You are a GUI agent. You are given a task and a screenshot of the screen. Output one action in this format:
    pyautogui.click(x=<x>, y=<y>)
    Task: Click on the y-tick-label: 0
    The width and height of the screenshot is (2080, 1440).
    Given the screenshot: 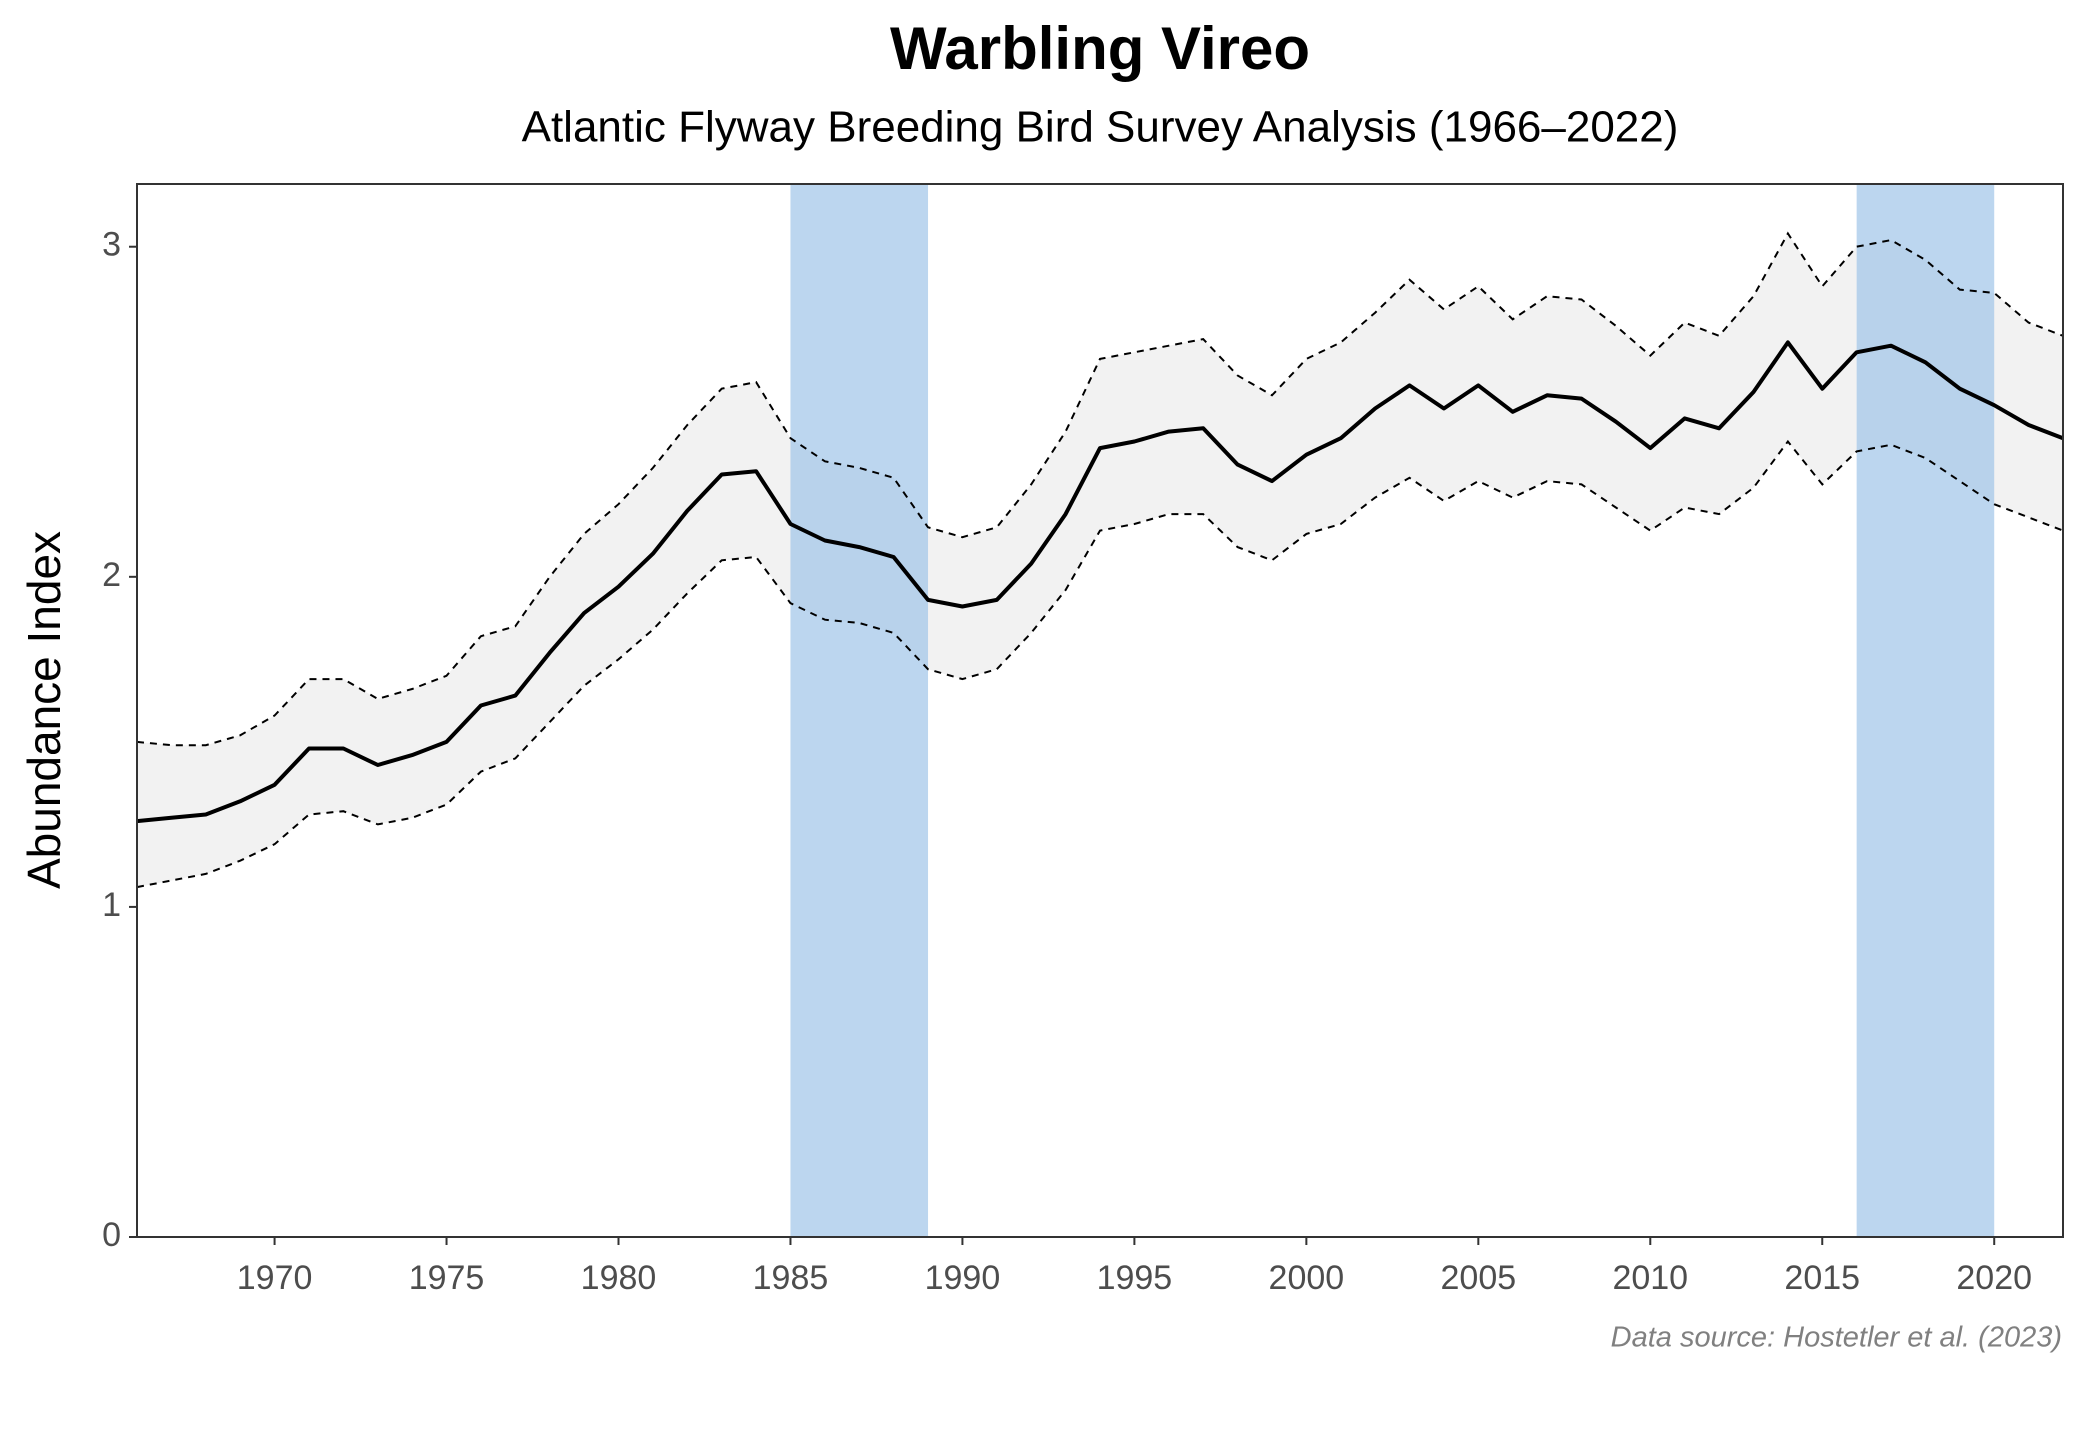 What is the action you would take?
    pyautogui.click(x=111, y=1235)
    